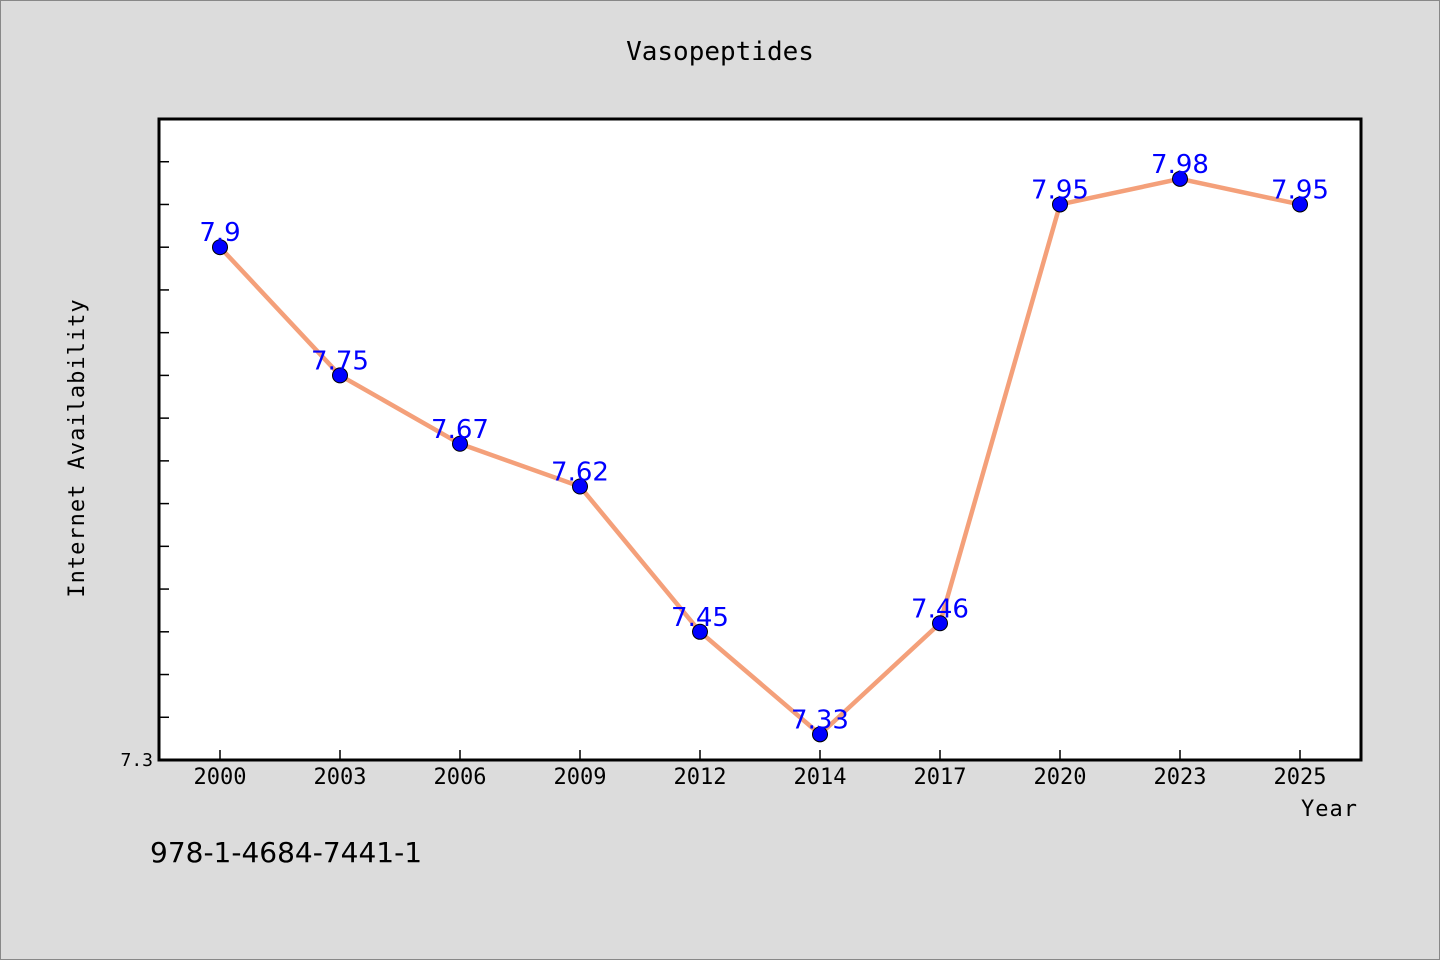  I want to click on x-tick-label: 2012, so click(700, 777).